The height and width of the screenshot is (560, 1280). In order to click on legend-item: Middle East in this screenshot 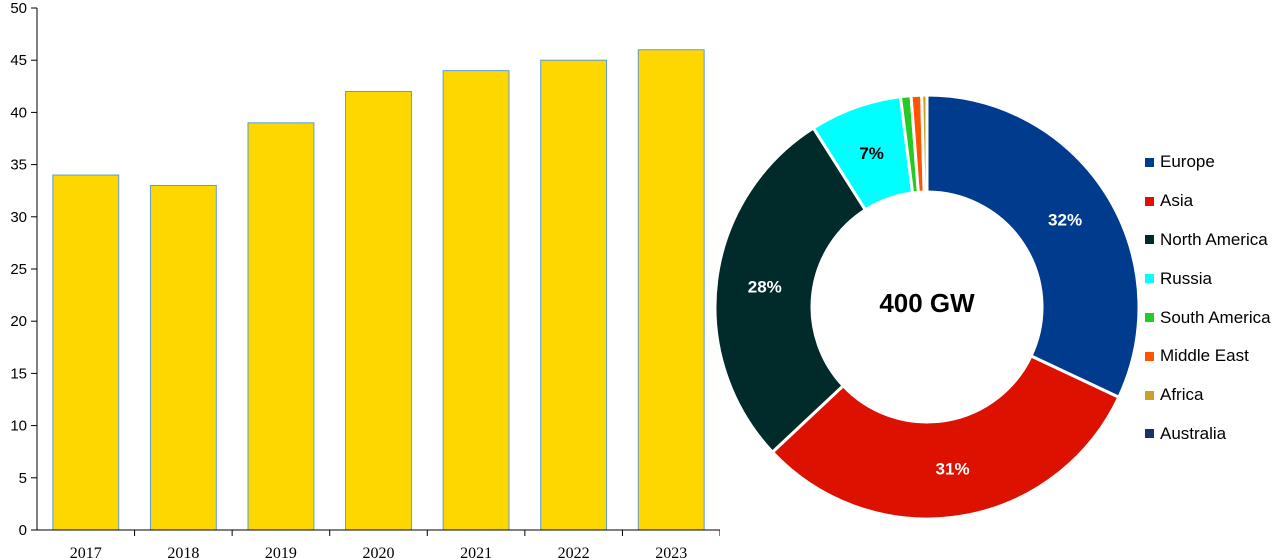, I will do `click(1208, 356)`.